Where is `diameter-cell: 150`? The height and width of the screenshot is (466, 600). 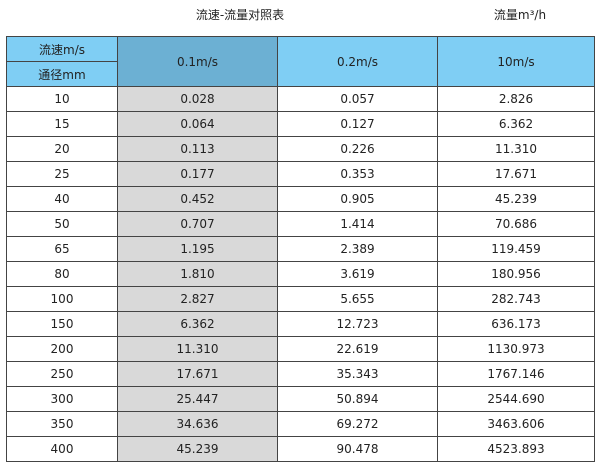
diameter-cell: 150 is located at coordinates (62, 324).